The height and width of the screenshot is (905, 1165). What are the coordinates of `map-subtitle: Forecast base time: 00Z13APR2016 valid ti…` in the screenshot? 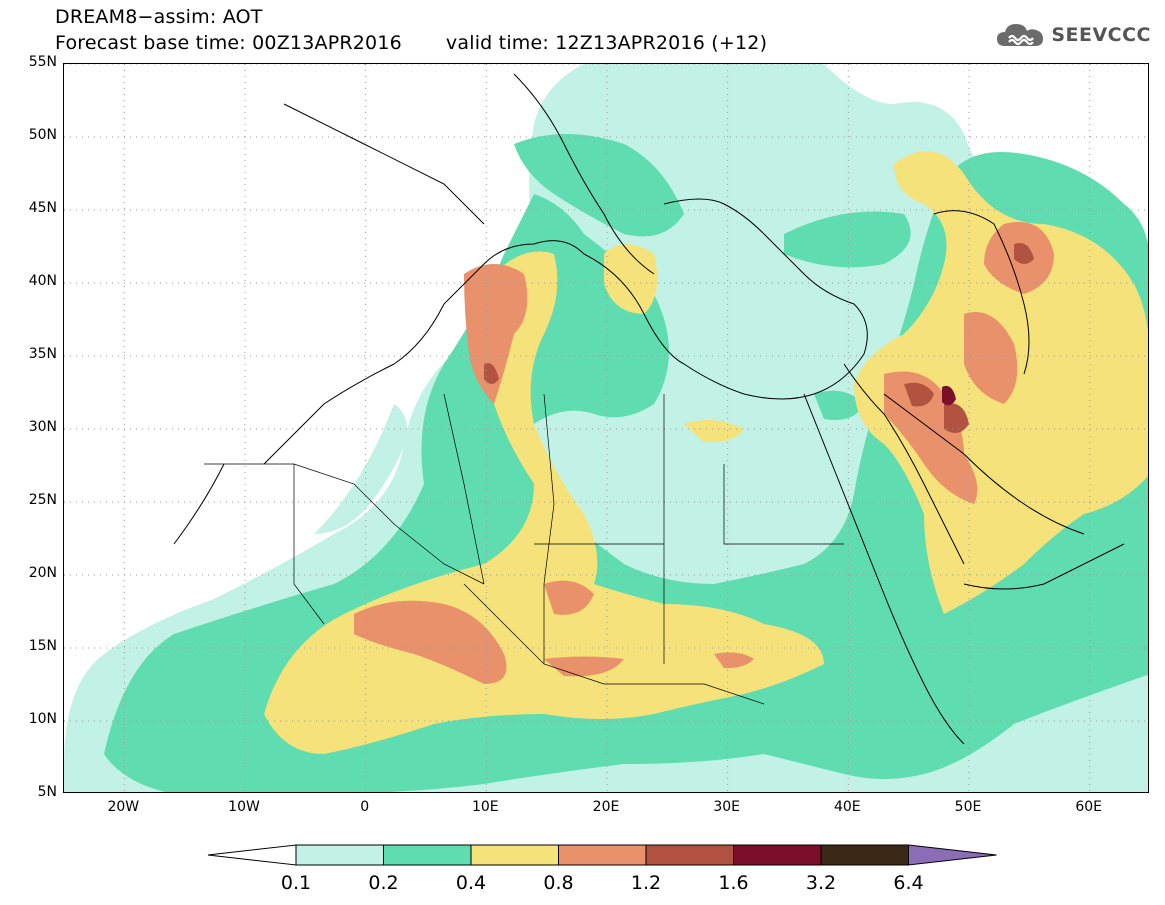 It's located at (411, 43).